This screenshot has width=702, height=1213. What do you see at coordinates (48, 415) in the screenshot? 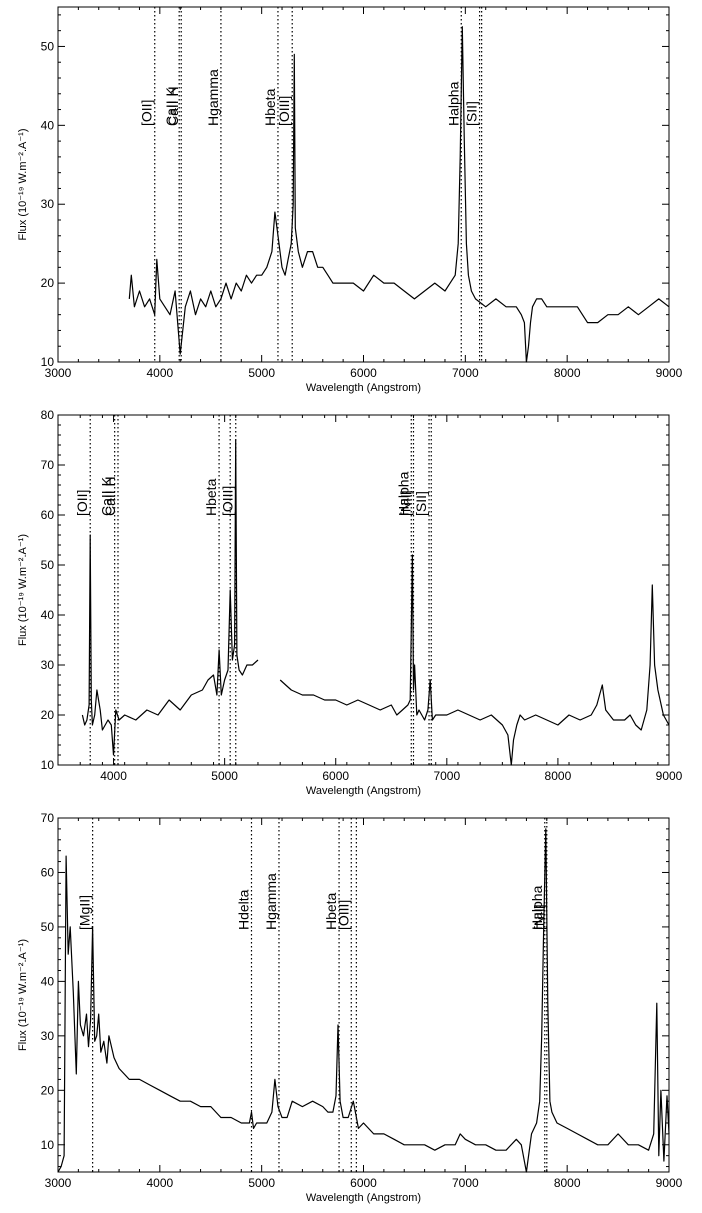
I see `y-tick-label: 80` at bounding box center [48, 415].